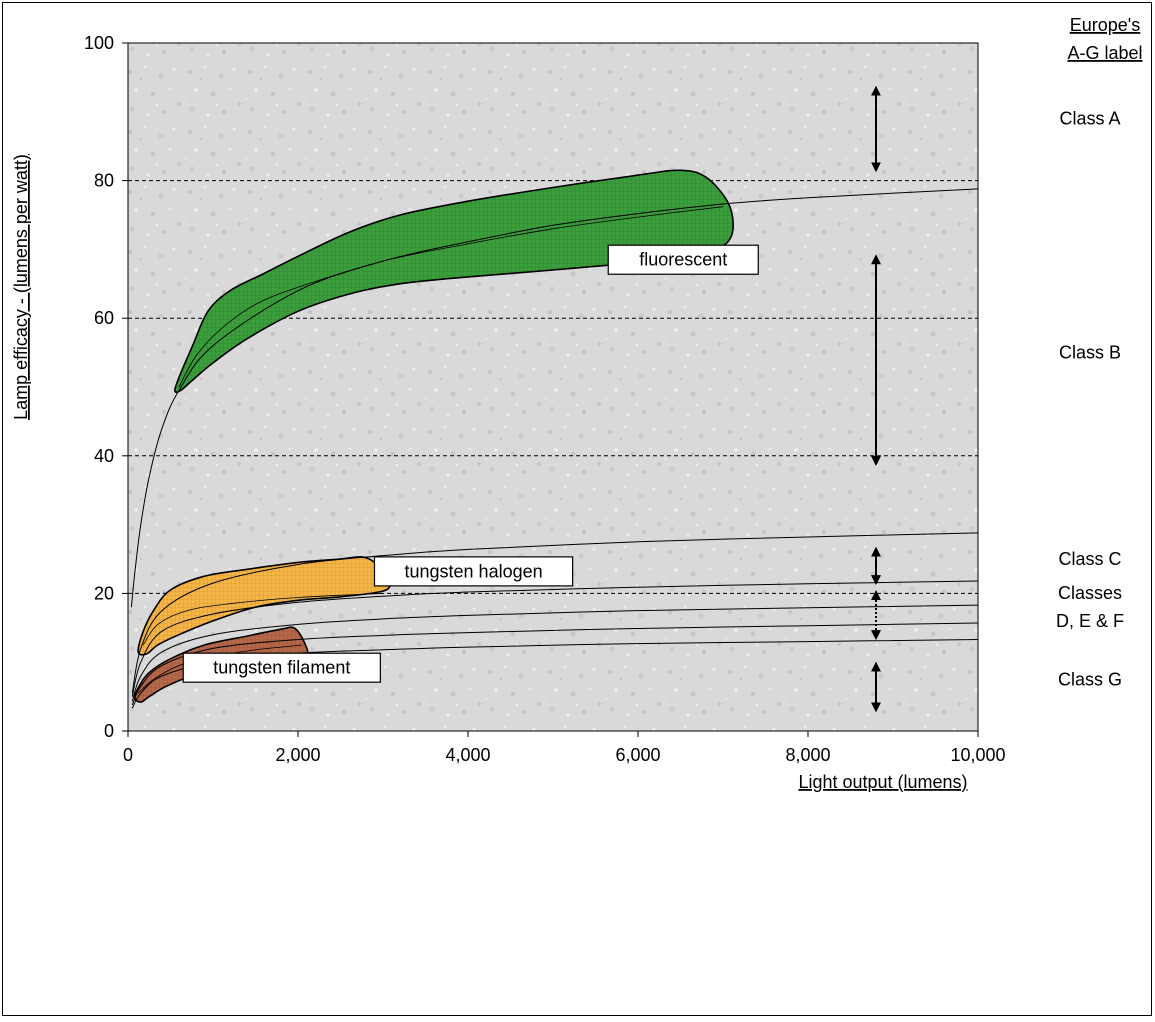 The image size is (1155, 1022). I want to click on legend-header-line-1: Europe's, so click(1105, 25).